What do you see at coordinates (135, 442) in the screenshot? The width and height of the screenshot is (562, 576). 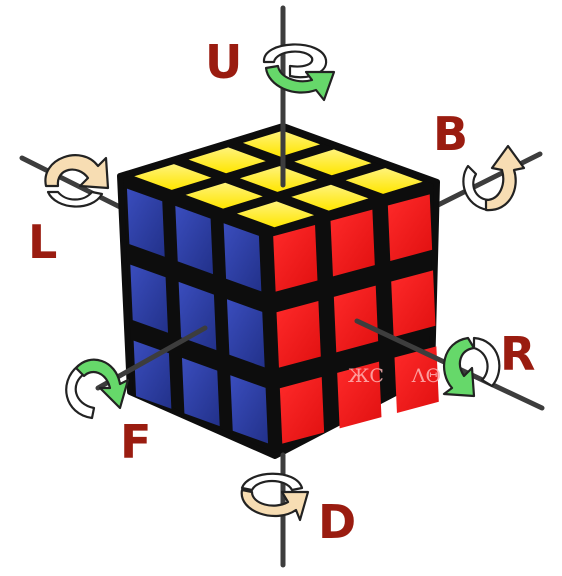 I see `face-label-front: F` at bounding box center [135, 442].